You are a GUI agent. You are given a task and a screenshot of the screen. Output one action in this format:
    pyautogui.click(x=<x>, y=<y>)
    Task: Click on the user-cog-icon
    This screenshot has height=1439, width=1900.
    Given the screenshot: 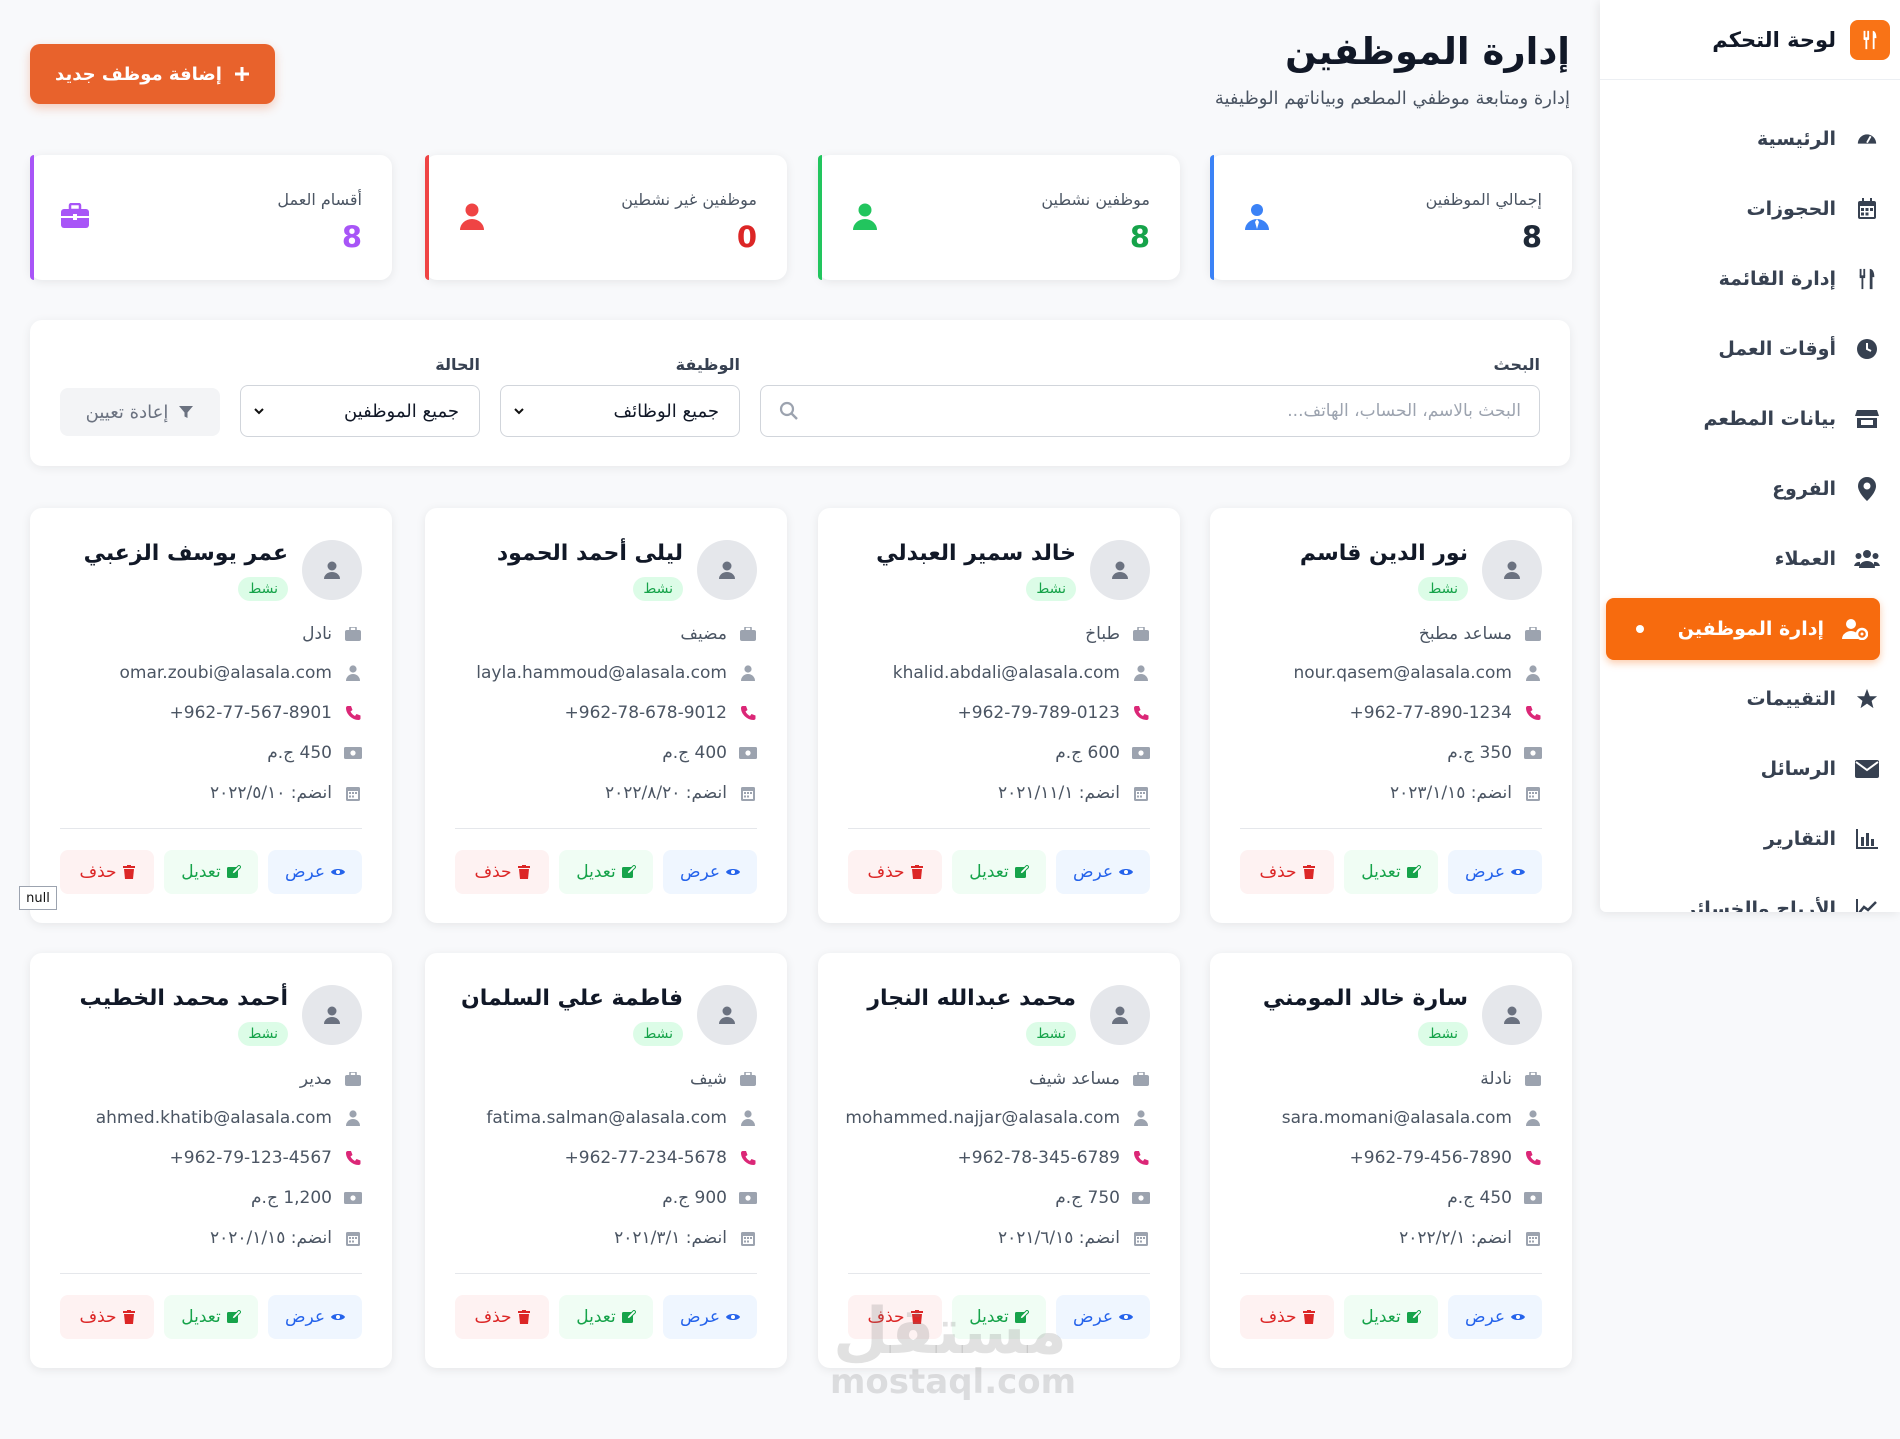 What is the action you would take?
    pyautogui.click(x=1855, y=629)
    